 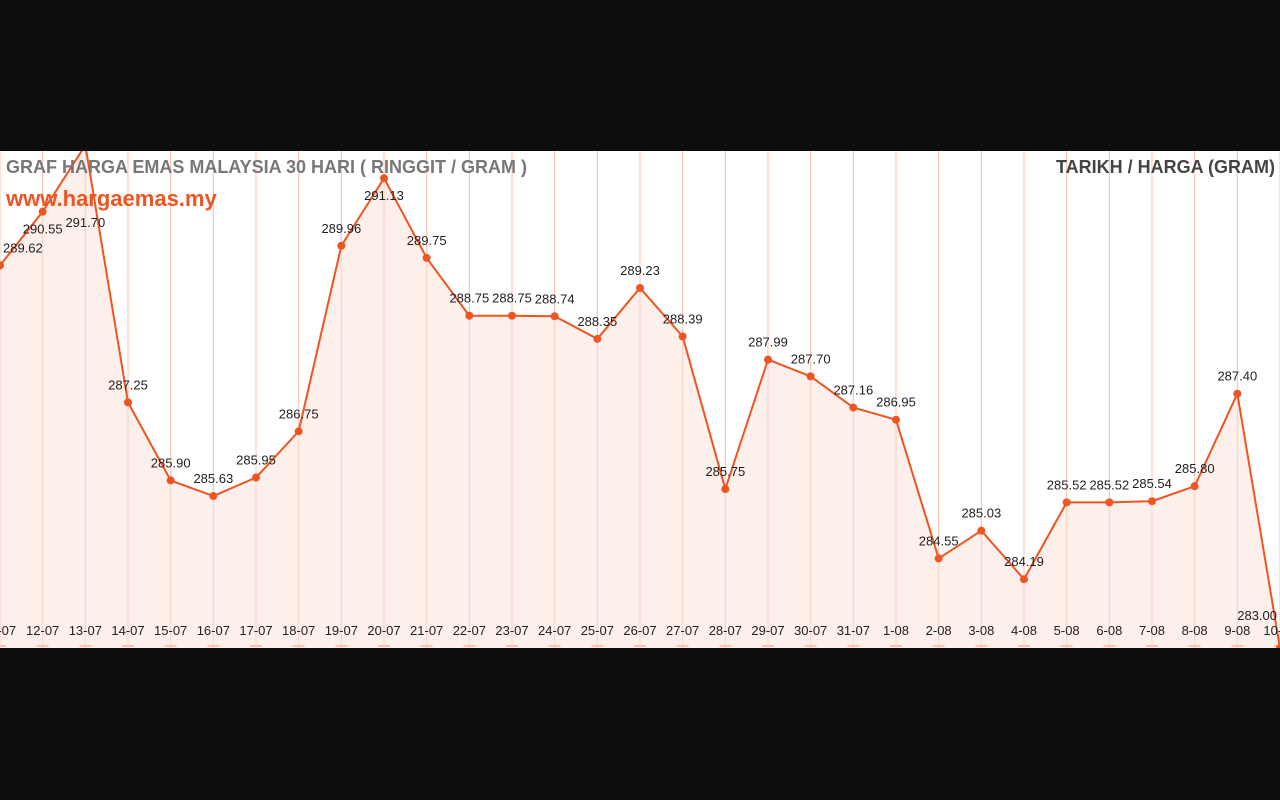 I want to click on data-label: 288.35, so click(x=597, y=321).